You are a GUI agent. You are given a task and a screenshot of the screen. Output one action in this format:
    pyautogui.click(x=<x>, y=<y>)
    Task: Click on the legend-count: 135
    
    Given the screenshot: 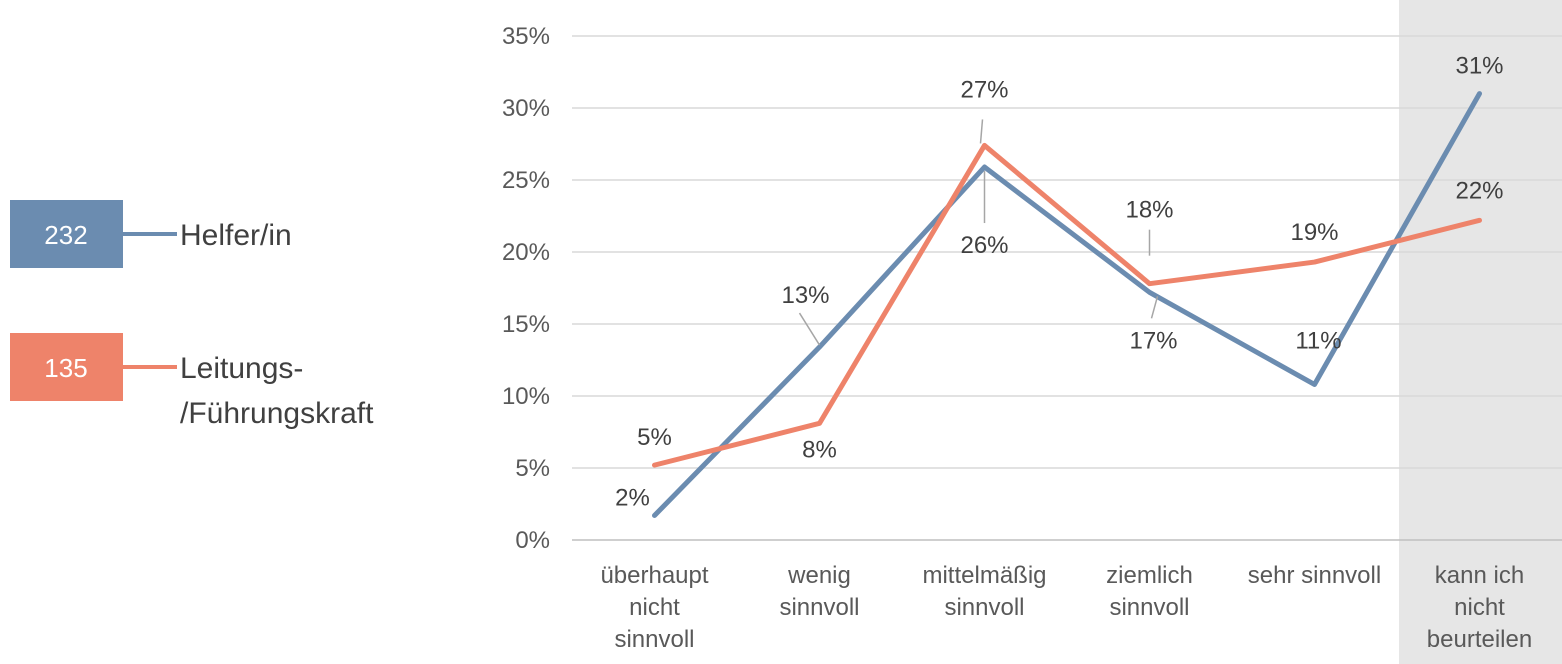 What is the action you would take?
    pyautogui.click(x=65, y=368)
    